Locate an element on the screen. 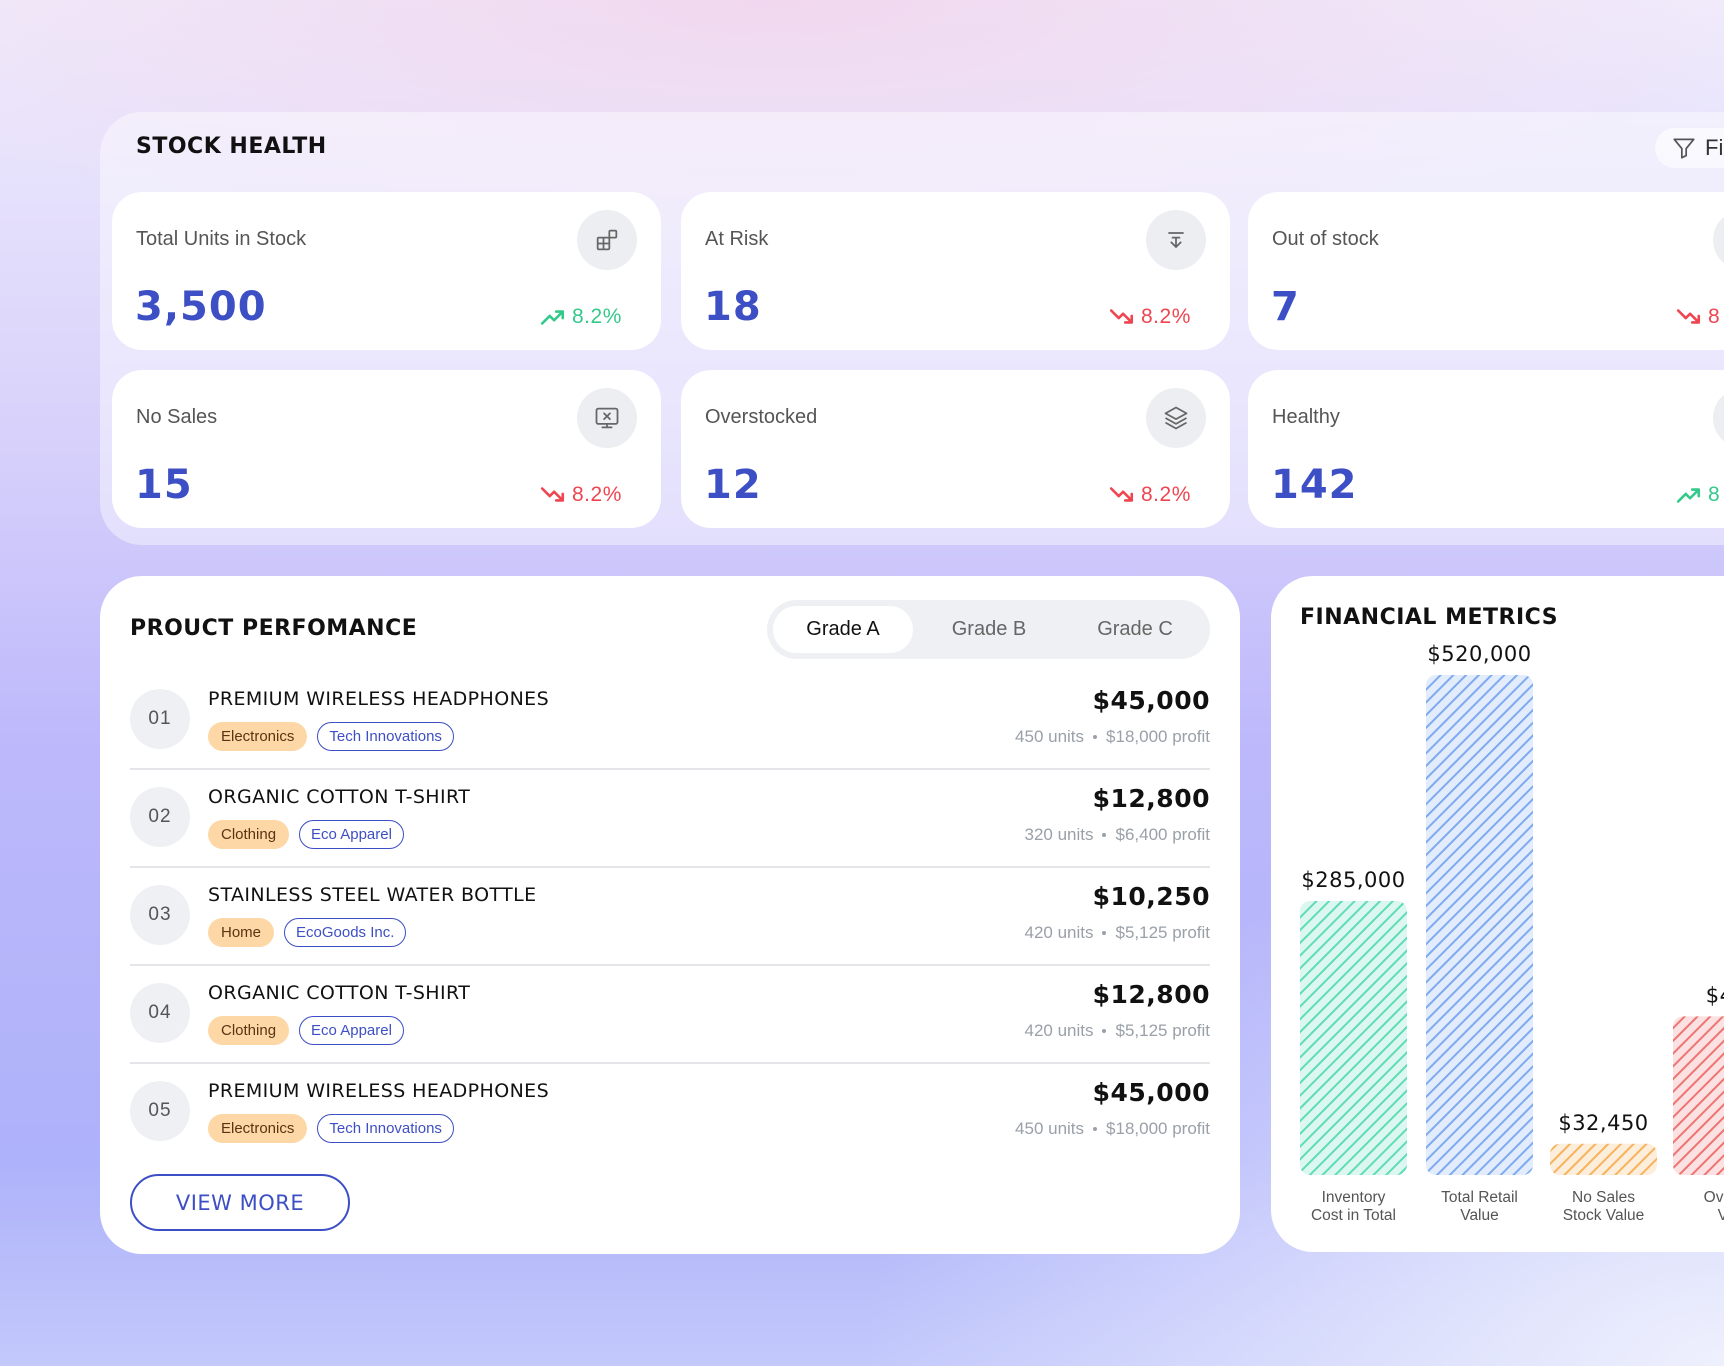 The image size is (1724, 1366). product-name: PREMIUM WIRELESS HEADPHONES is located at coordinates (379, 1091).